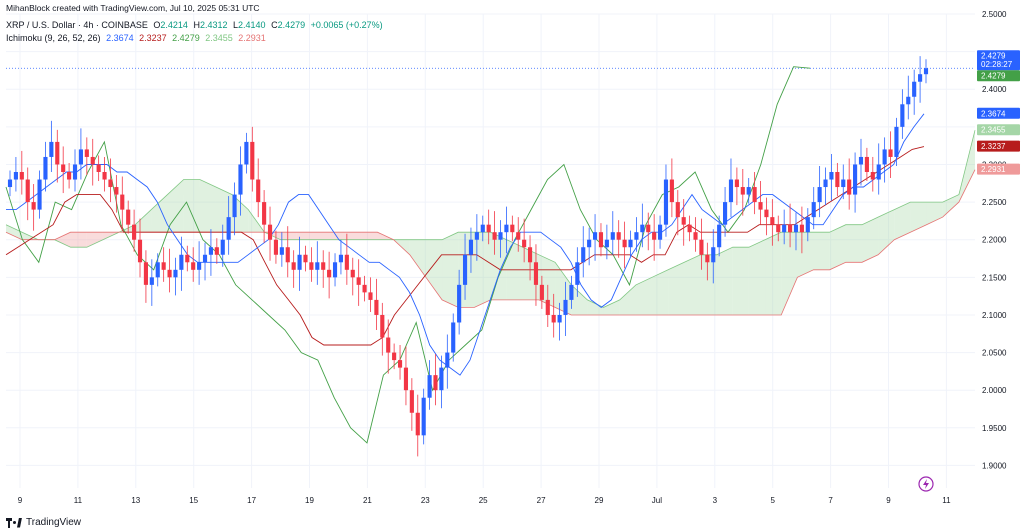  I want to click on tradingview-logo: TradingView, so click(43, 522).